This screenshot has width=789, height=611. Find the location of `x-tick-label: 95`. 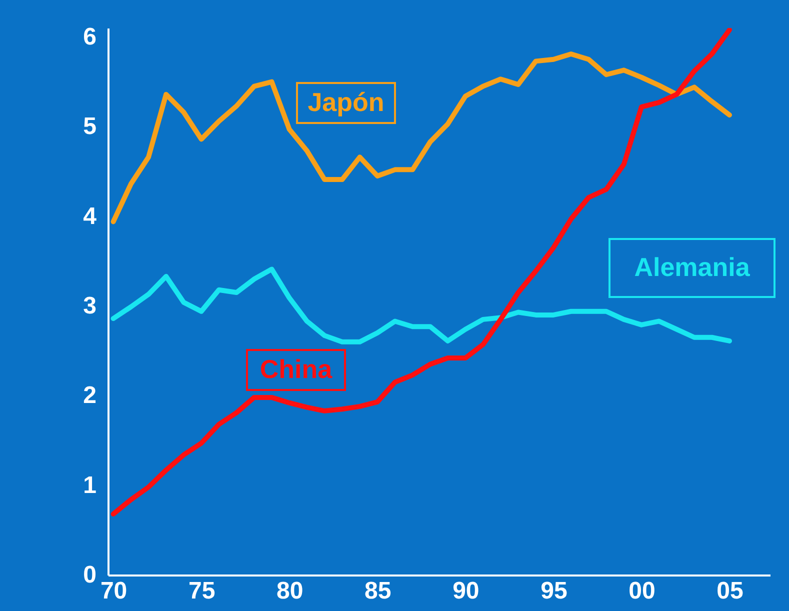

x-tick-label: 95 is located at coordinates (554, 591).